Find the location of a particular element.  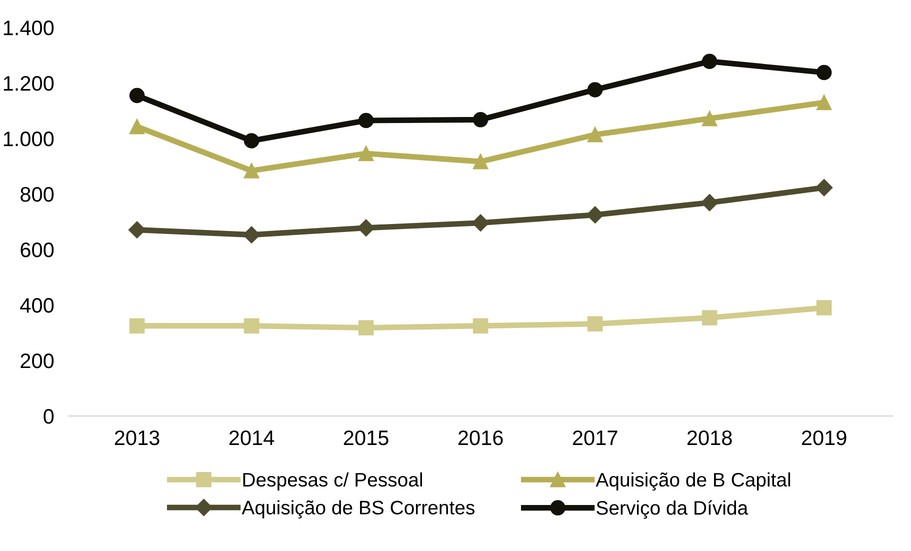

y-tick-label: 0 is located at coordinates (49, 416).